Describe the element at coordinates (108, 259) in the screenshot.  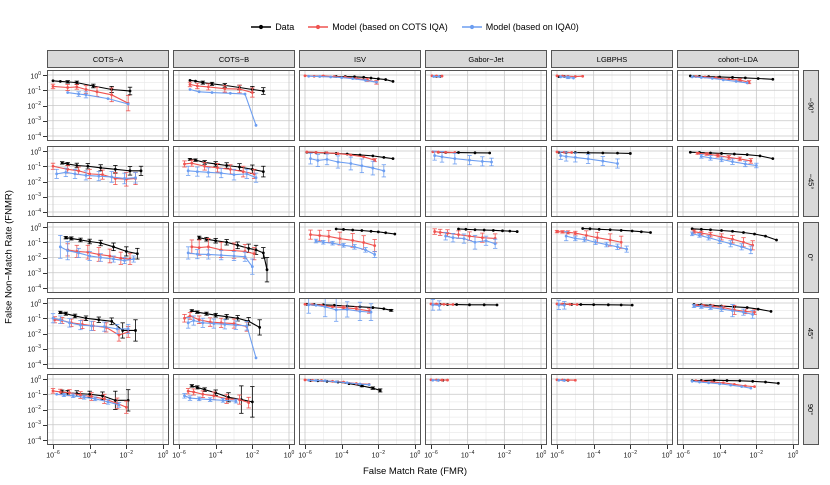
I see `panel-COTS−A-0°` at that location.